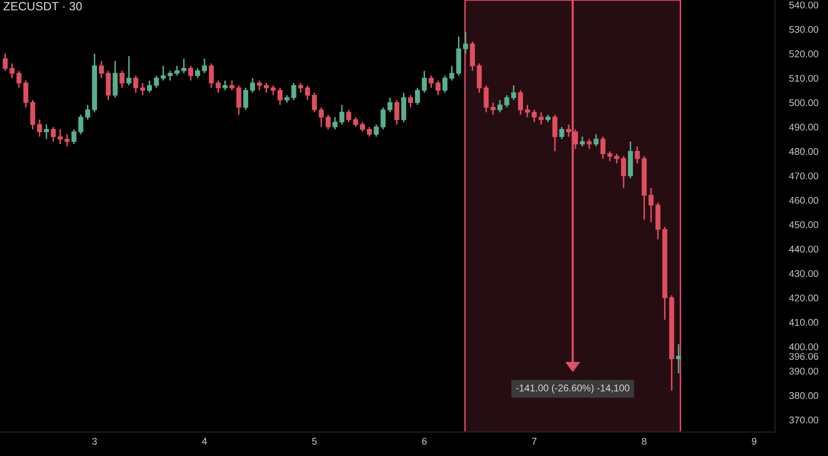 The height and width of the screenshot is (456, 828). Describe the element at coordinates (803, 127) in the screenshot. I see `y-tick-label: 490.00` at that location.